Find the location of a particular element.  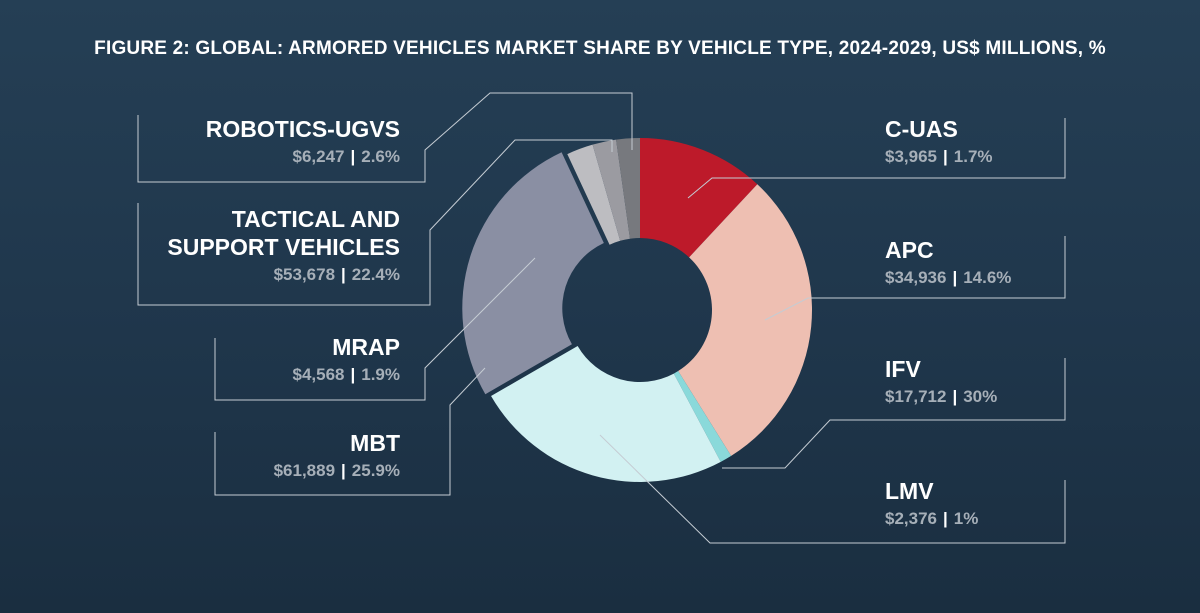

leader-line-tactical is located at coordinates (375, 222).